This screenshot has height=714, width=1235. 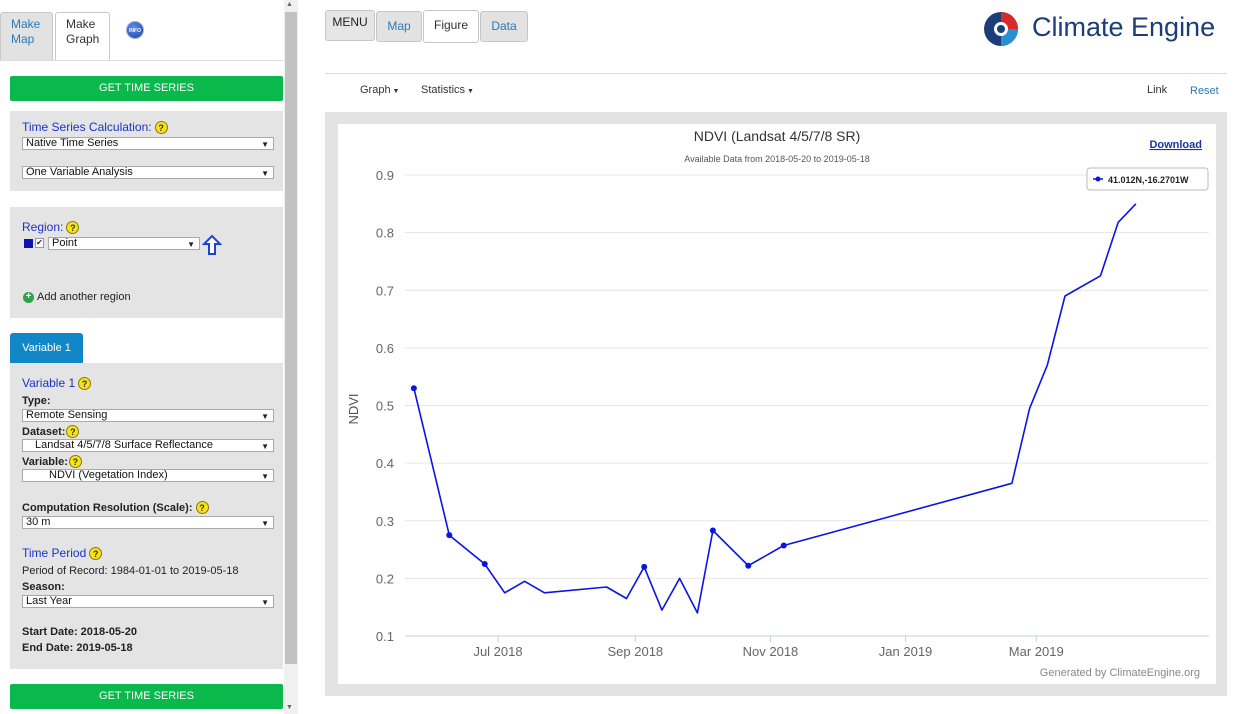 I want to click on season-select: Last Year ▼, so click(x=148, y=601).